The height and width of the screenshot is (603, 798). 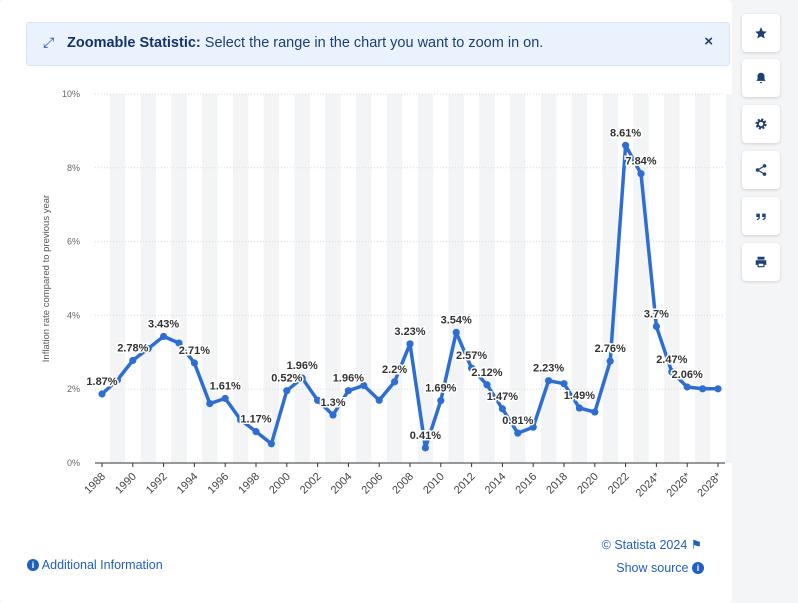 I want to click on data-label: 2.12%, so click(x=486, y=373).